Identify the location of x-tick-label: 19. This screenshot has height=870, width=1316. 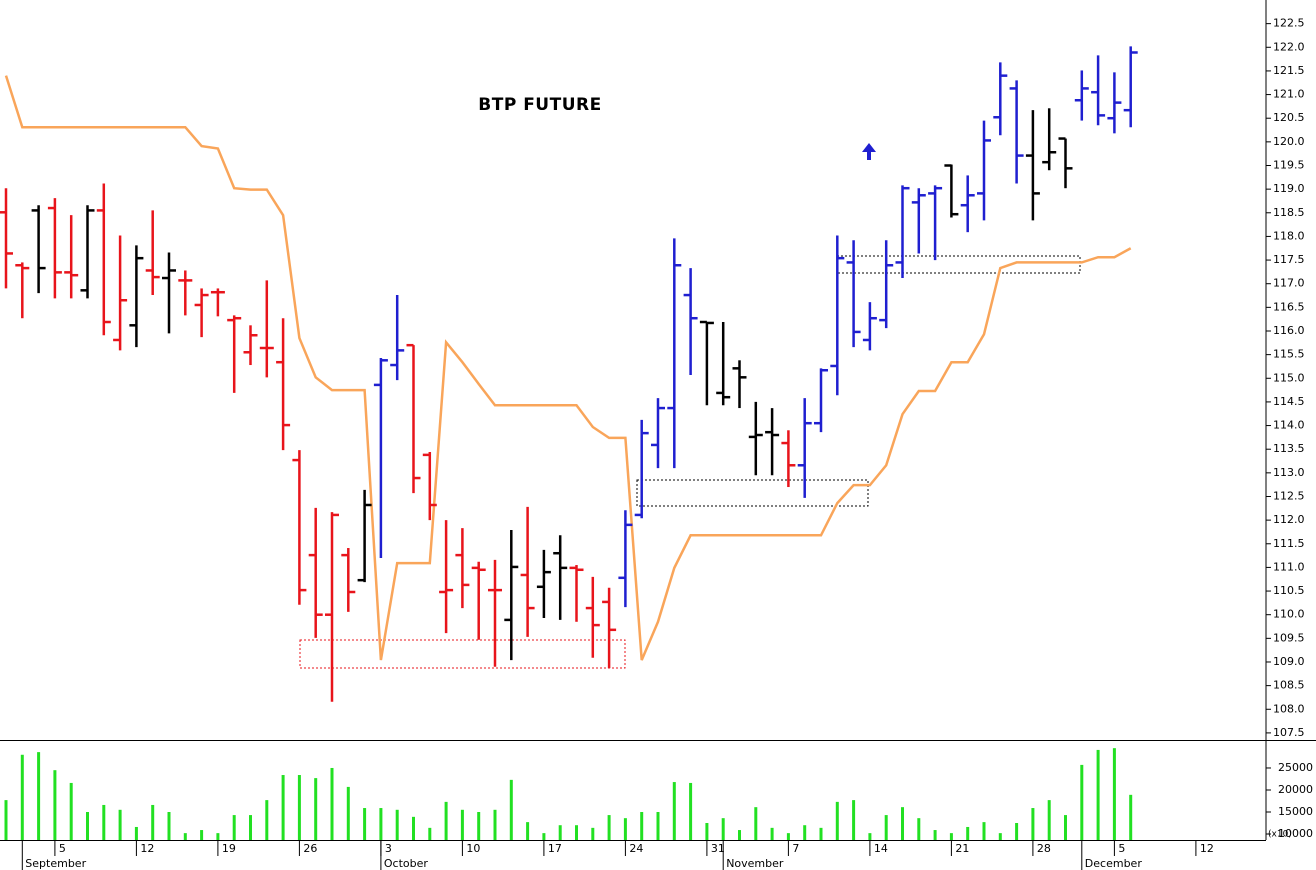
(229, 848).